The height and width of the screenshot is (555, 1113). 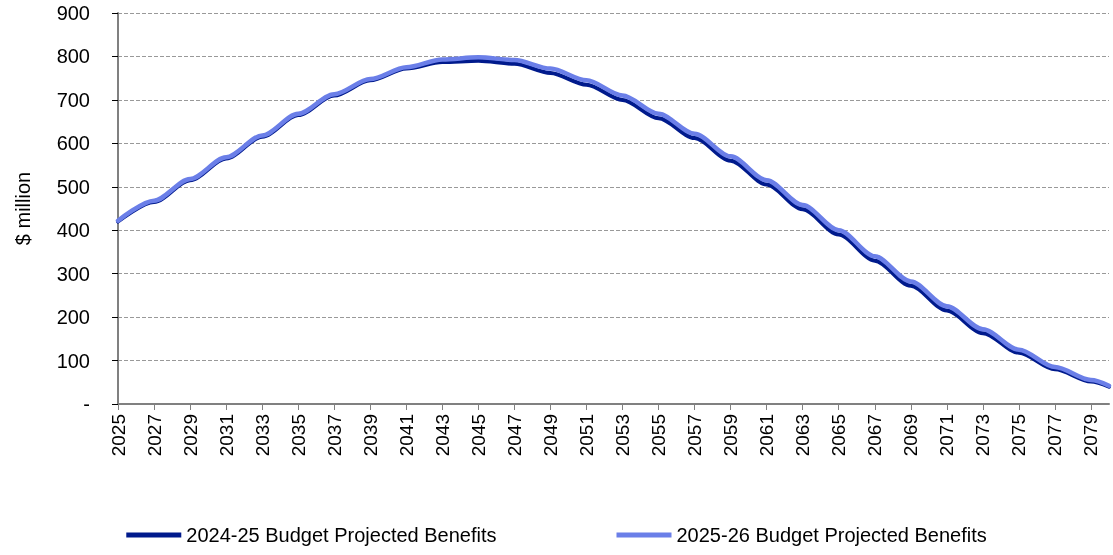 I want to click on x-tick-label: 2051, so click(x=586, y=435).